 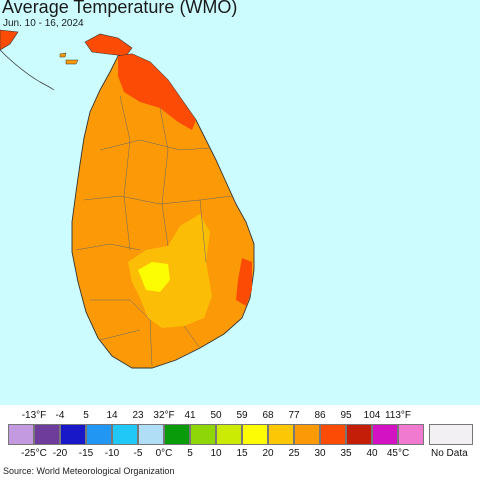 I want to click on legend-celsius-label: 15, so click(x=242, y=453).